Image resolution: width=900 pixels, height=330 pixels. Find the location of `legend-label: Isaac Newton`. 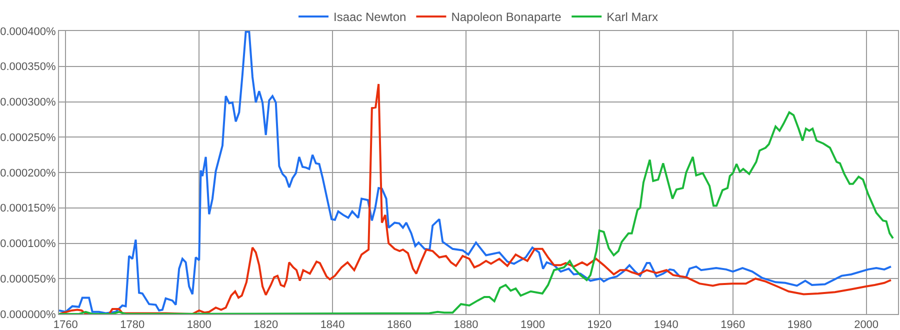

legend-label: Isaac Newton is located at coordinates (370, 17).